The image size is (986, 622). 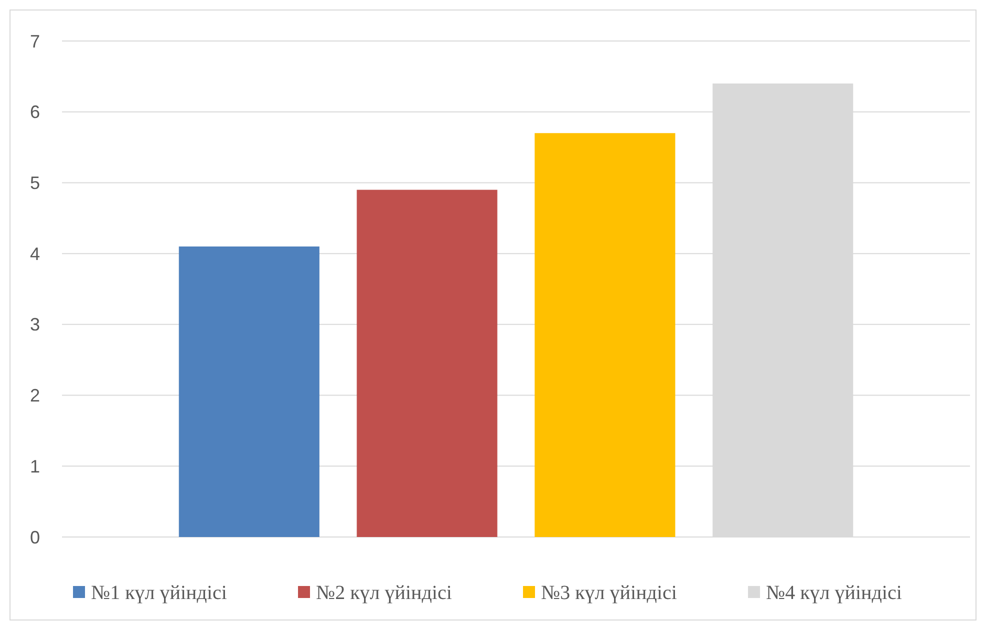 What do you see at coordinates (35, 396) in the screenshot?
I see `y-tick-label: 2` at bounding box center [35, 396].